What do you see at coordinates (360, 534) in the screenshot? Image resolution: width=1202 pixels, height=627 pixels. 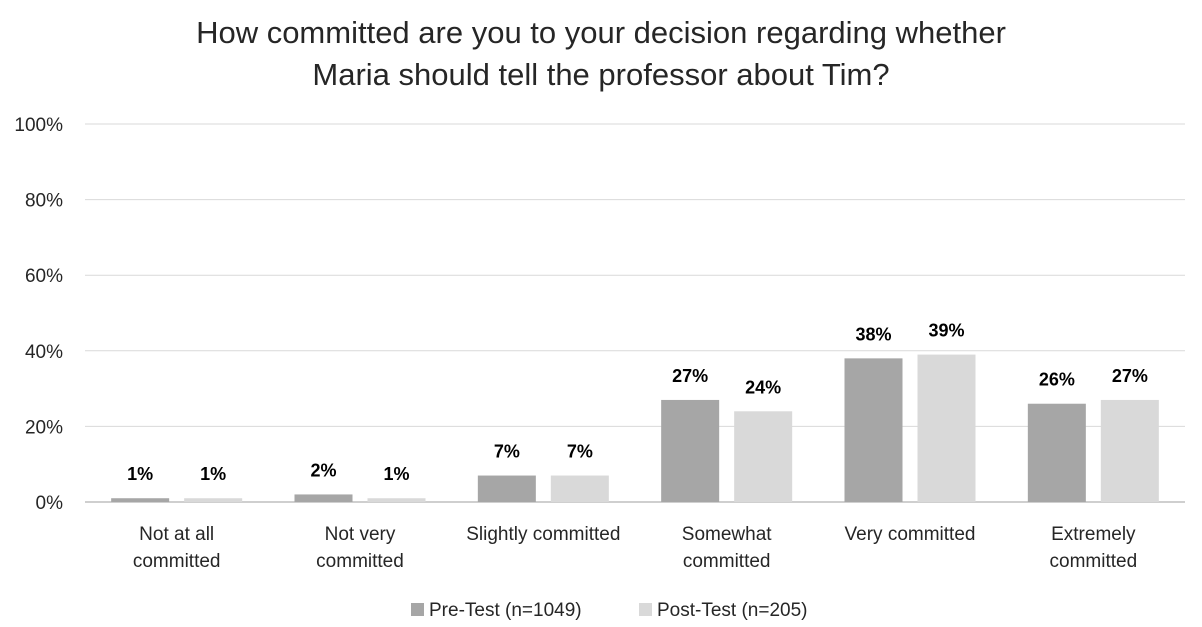 I see `x-category-label: Not very` at bounding box center [360, 534].